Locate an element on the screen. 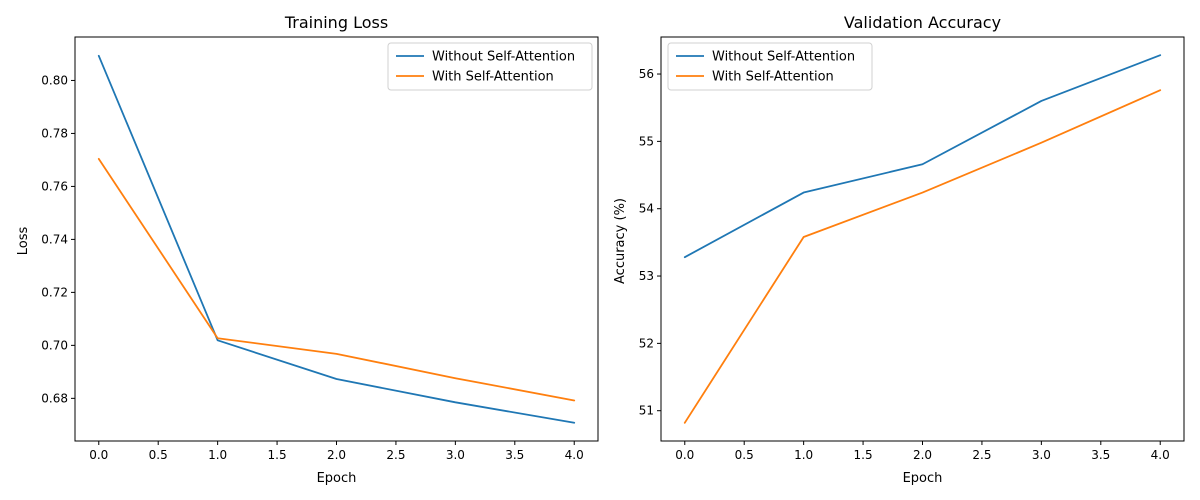  y-tick-label: 51 is located at coordinates (646, 411).